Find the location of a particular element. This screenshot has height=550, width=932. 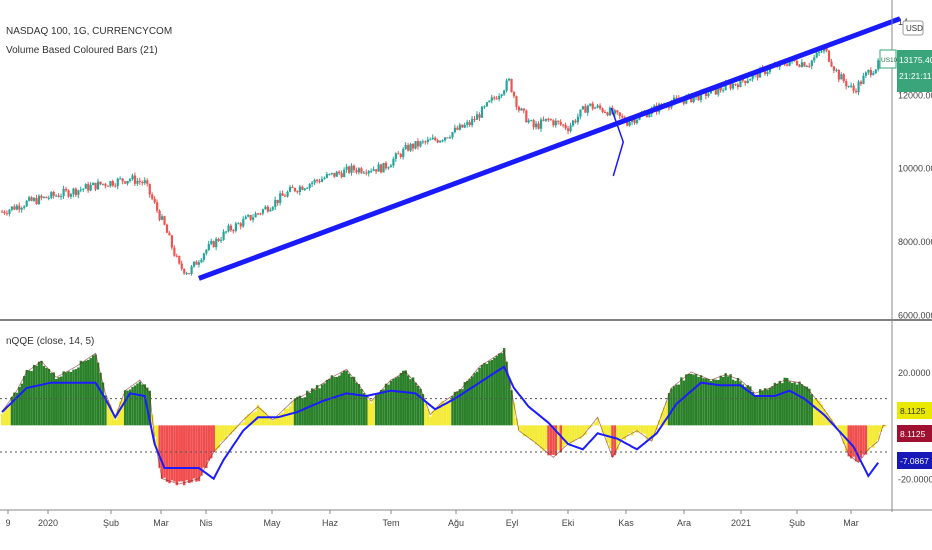

currency-badge is located at coordinates (913, 28).